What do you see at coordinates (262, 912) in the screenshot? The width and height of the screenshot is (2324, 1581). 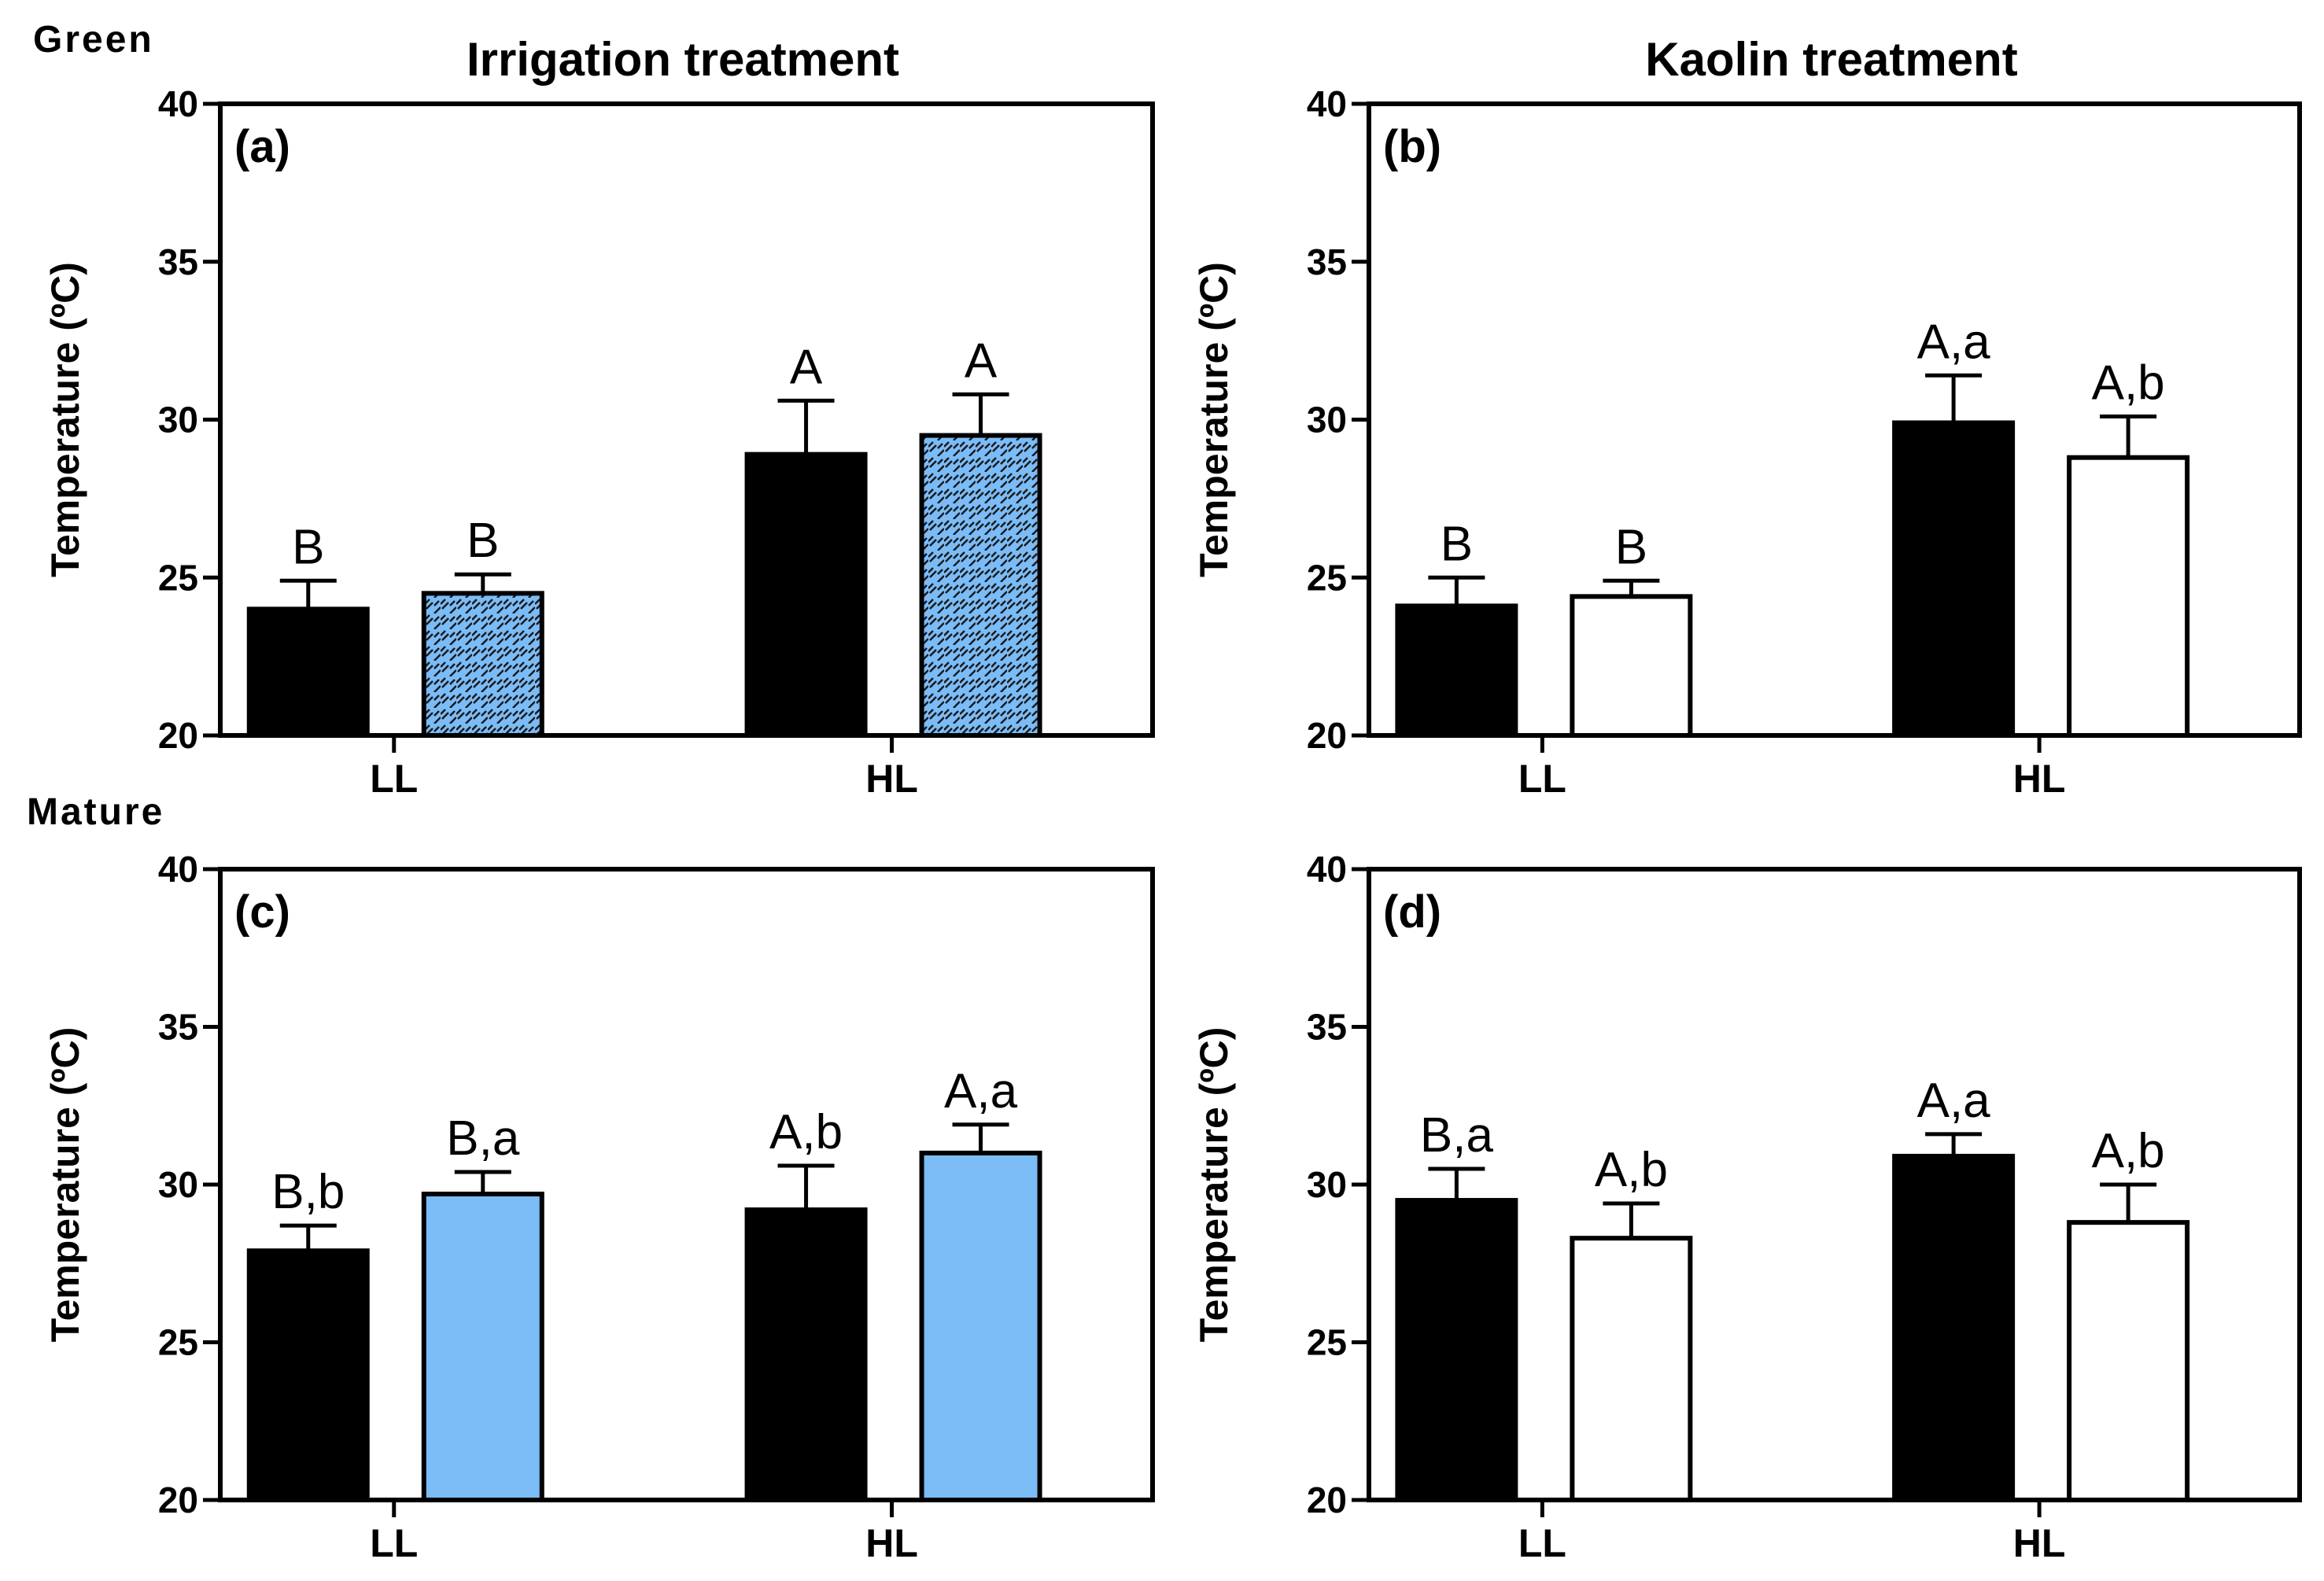 I see `panel-label: (c)` at bounding box center [262, 912].